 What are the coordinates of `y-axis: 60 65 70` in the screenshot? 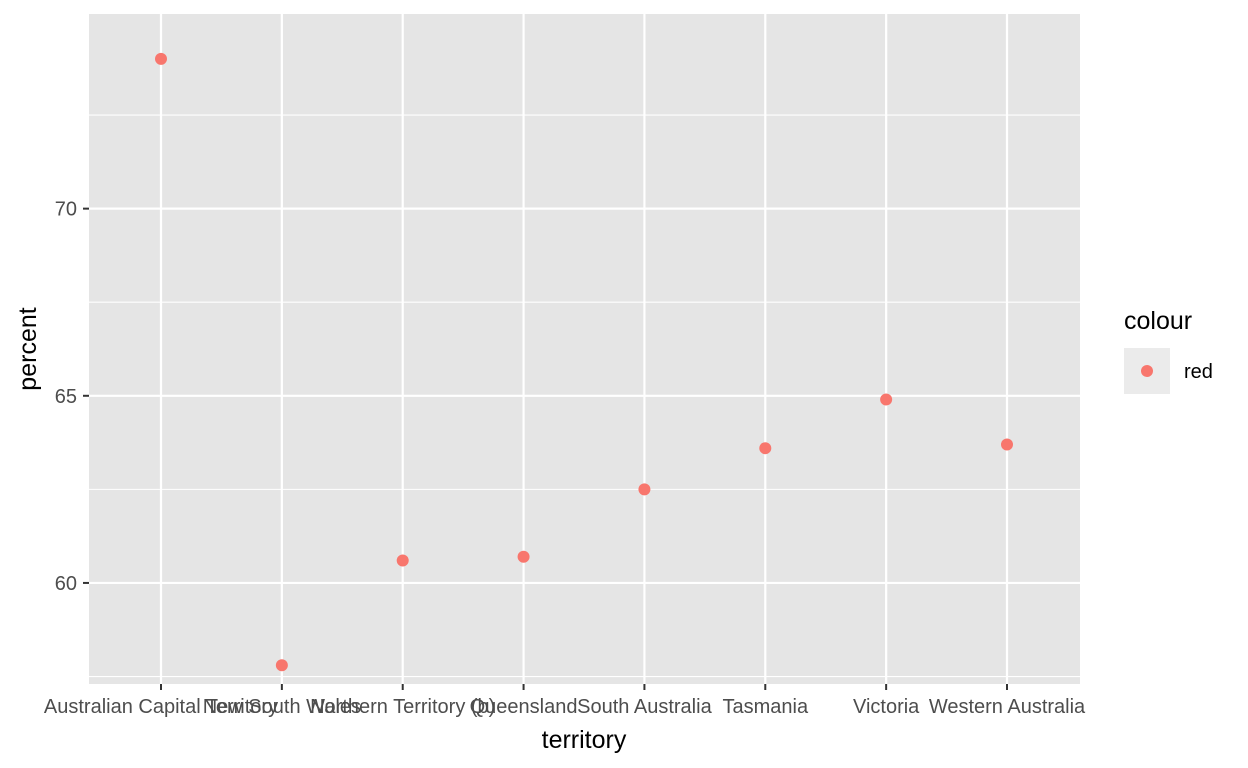 It's located at (72, 397).